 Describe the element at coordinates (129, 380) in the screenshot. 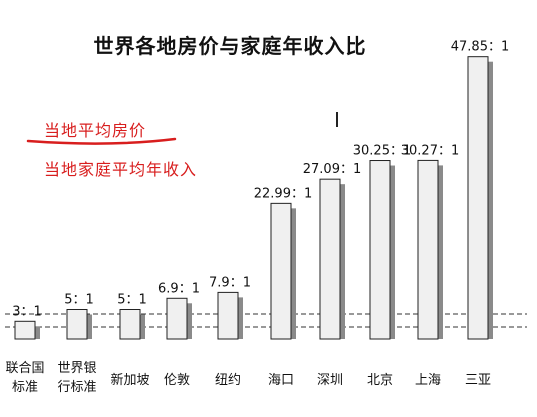

I see `category-label: 新加坡` at that location.